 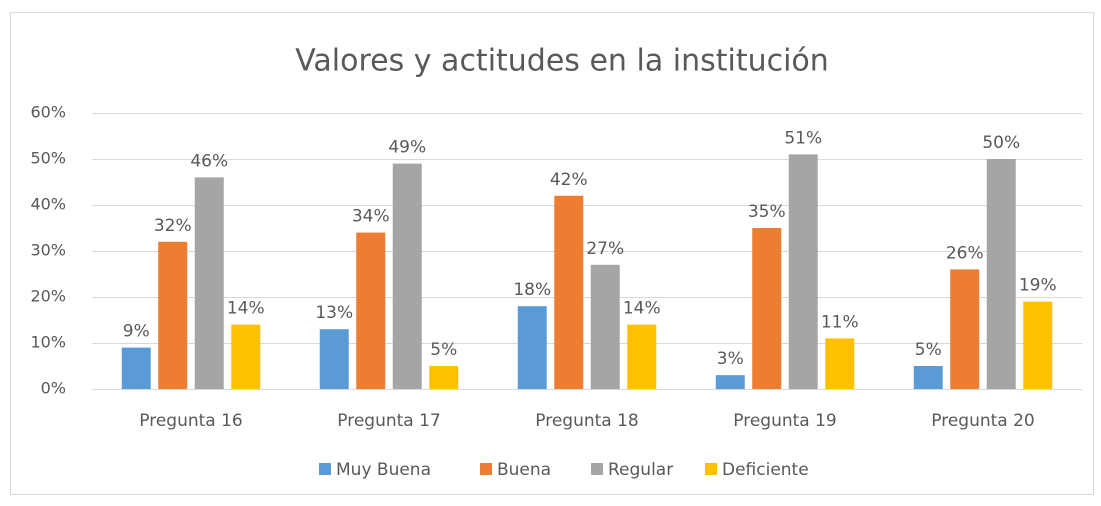 I want to click on legend-label: Regular, so click(x=640, y=470).